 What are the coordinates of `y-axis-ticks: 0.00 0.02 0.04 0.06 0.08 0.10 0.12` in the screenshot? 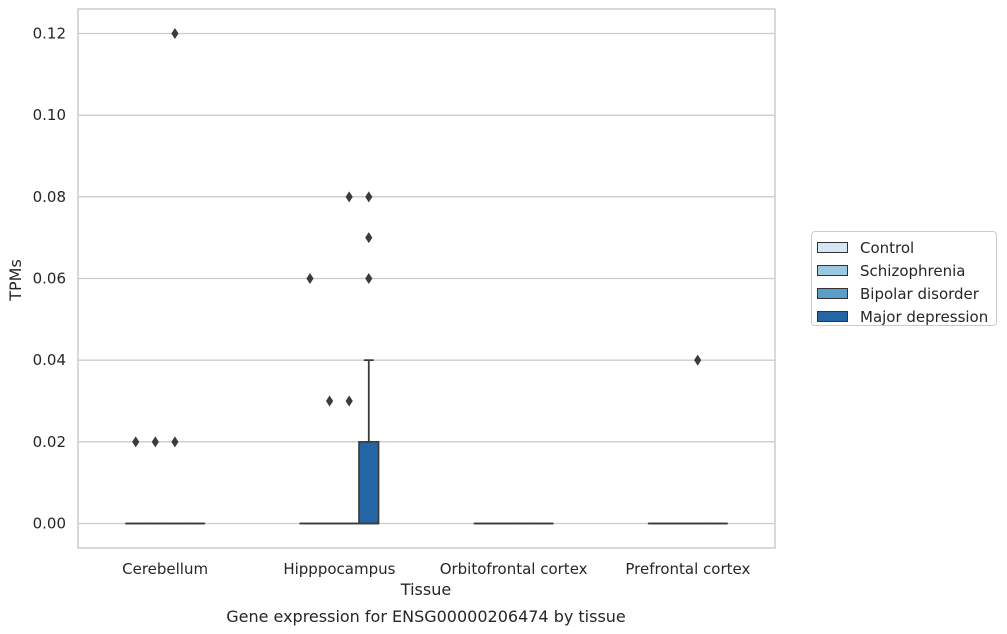 It's located at (49, 279).